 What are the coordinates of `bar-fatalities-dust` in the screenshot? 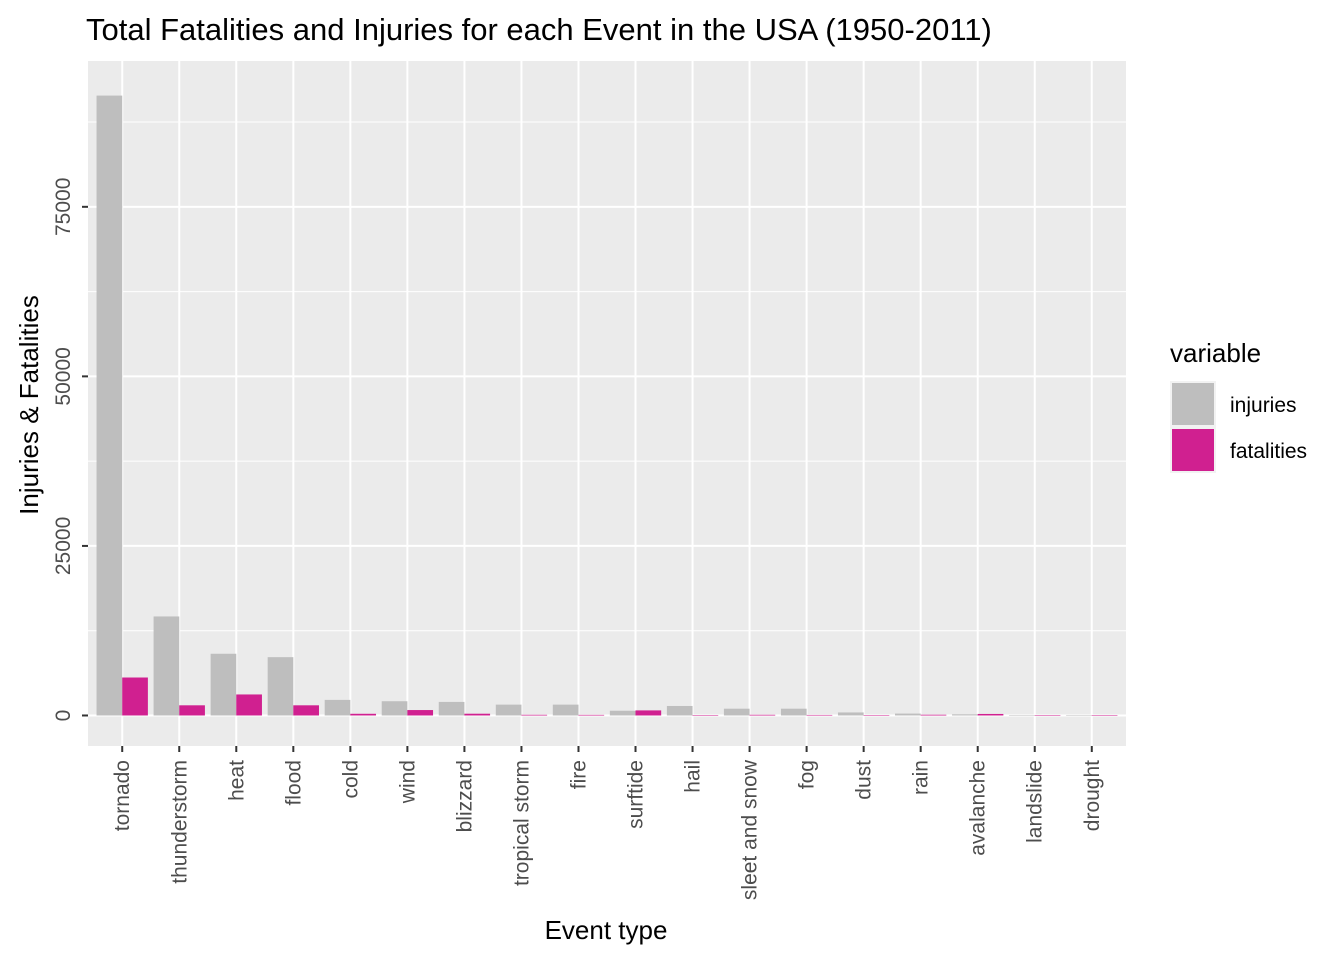 It's located at (876, 715).